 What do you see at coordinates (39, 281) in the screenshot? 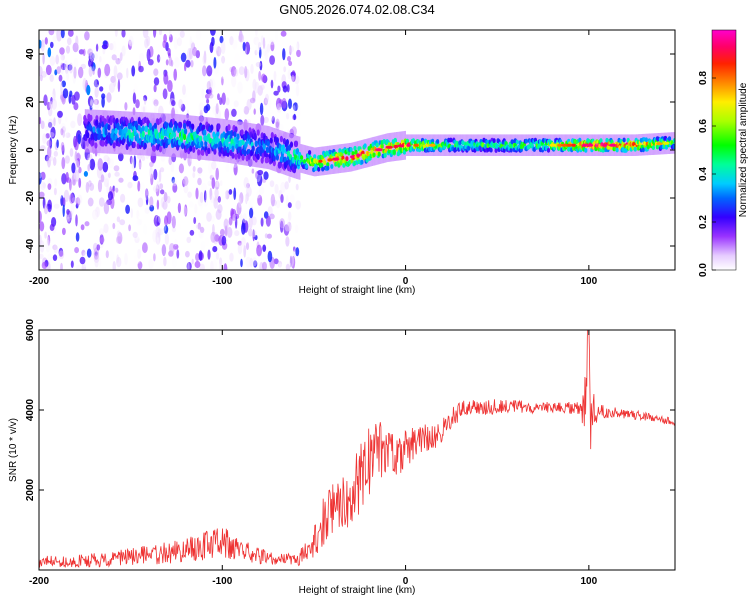
I see `x-tick-label: -200` at bounding box center [39, 281].